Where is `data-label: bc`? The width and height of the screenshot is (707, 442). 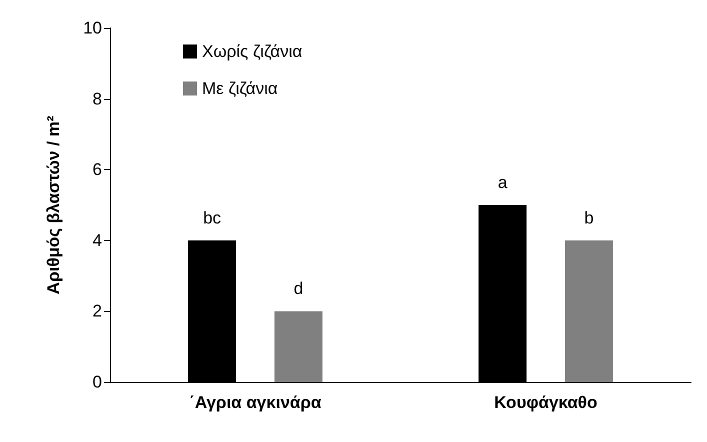
data-label: bc is located at coordinates (212, 218).